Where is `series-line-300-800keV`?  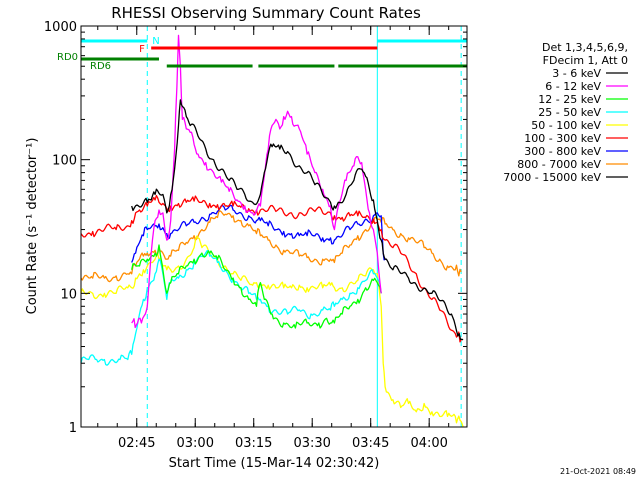 series-line-300-800keV is located at coordinates (258, 233).